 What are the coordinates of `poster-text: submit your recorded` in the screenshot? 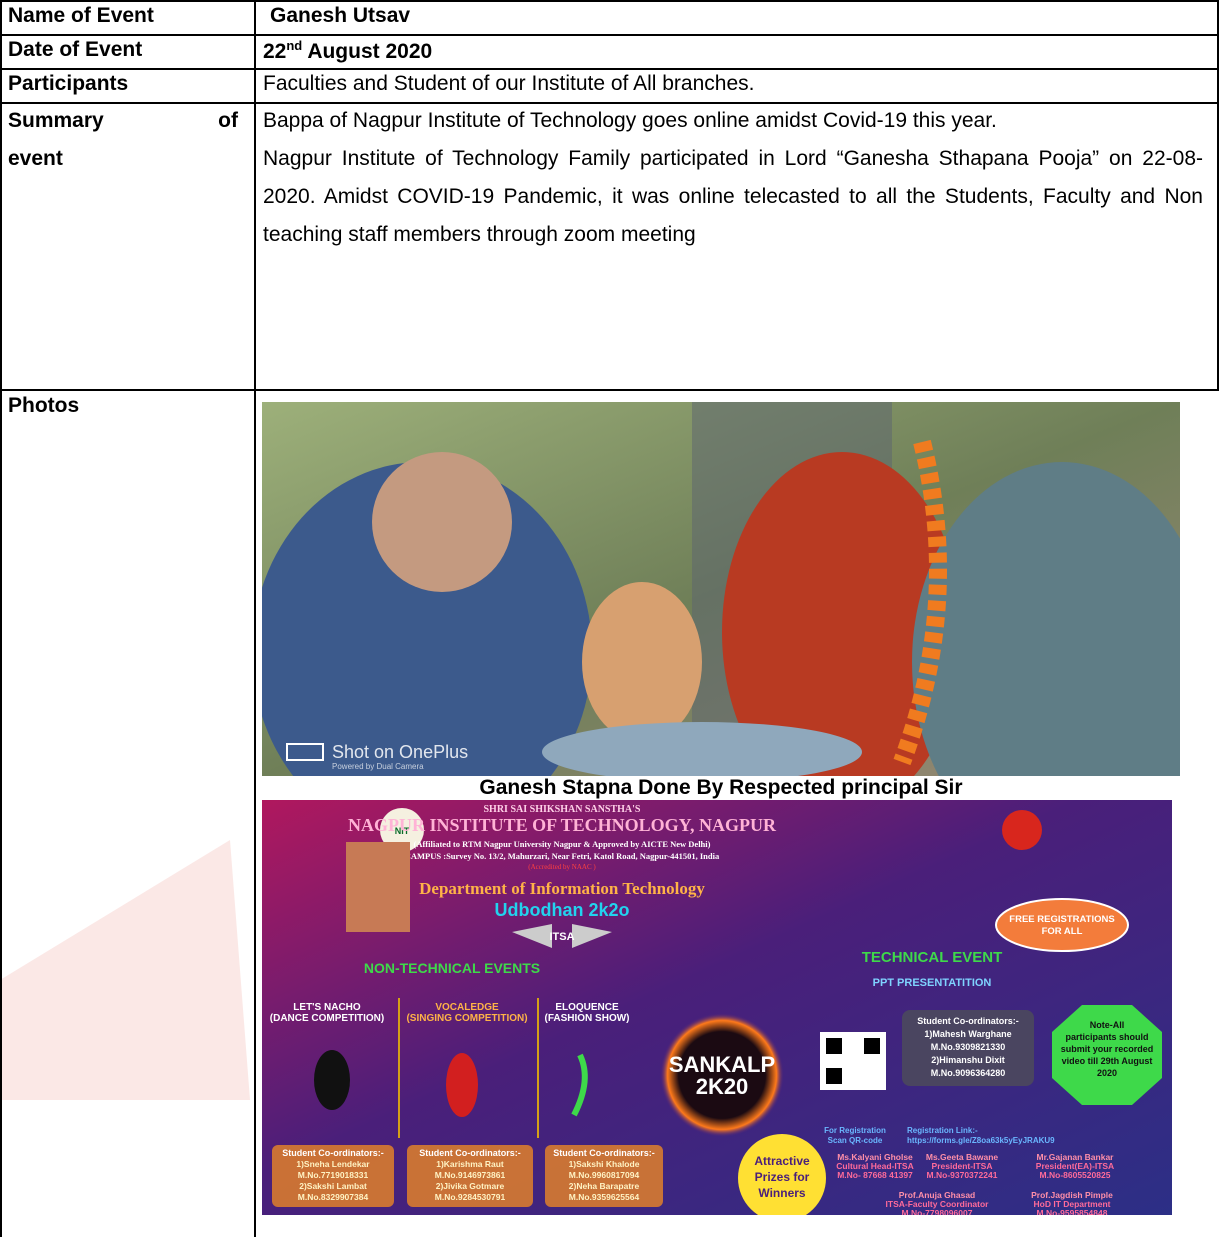 It's located at (1107, 1049).